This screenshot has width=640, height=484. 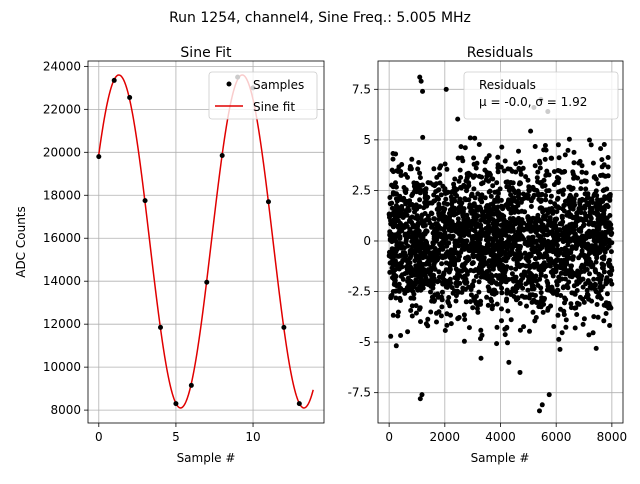 What do you see at coordinates (361, 89) in the screenshot?
I see `residuals-ytick-label: 7.5` at bounding box center [361, 89].